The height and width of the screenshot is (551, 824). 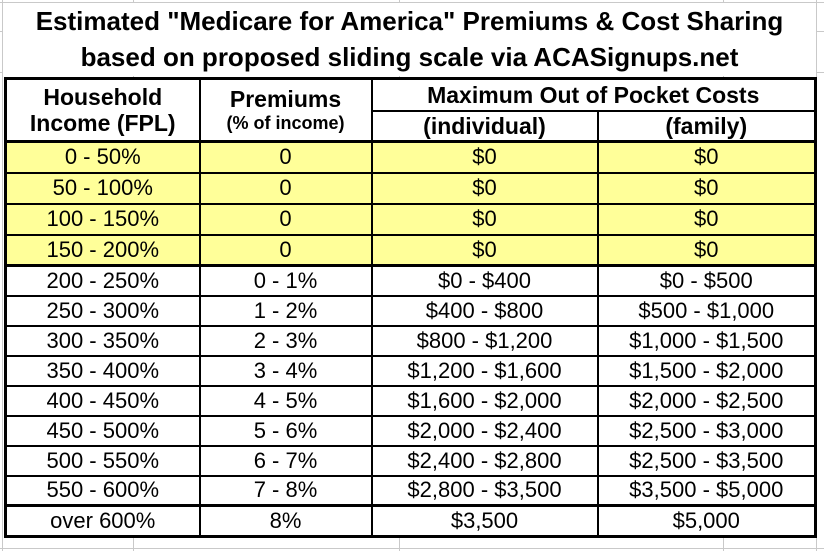 What do you see at coordinates (285, 340) in the screenshot?
I see `cell-premium: 2 - 3%` at bounding box center [285, 340].